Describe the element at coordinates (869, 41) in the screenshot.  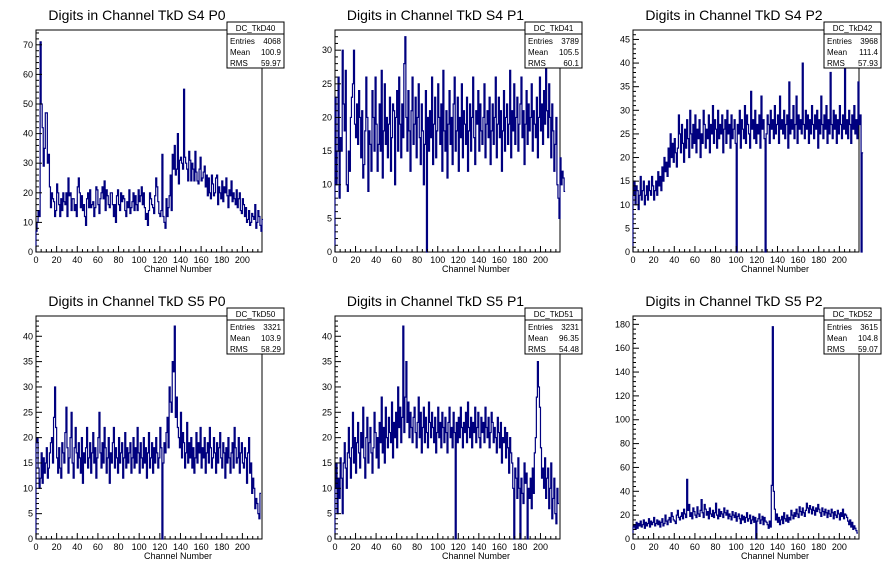
I see `stats-value: 3968` at that location.